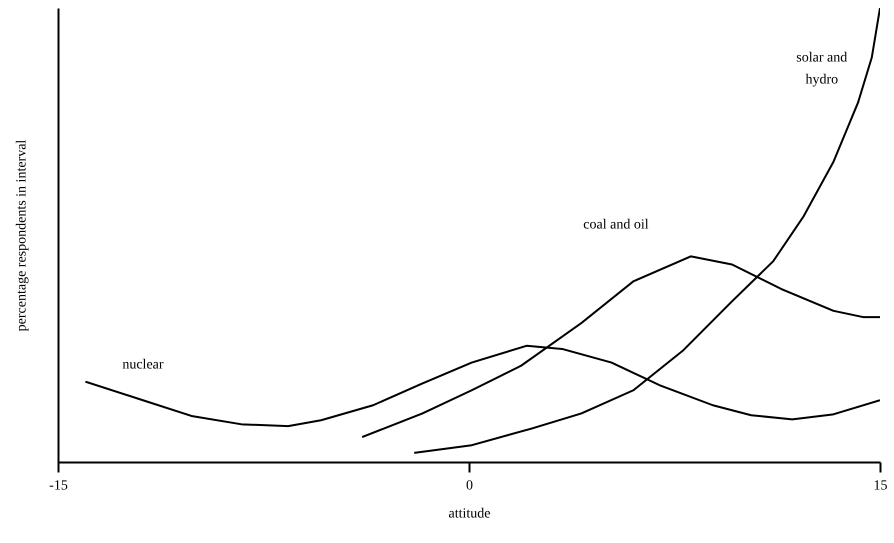 Image resolution: width=894 pixels, height=543 pixels. What do you see at coordinates (22, 236) in the screenshot?
I see `y-axis-title: percentage respondents in interval` at bounding box center [22, 236].